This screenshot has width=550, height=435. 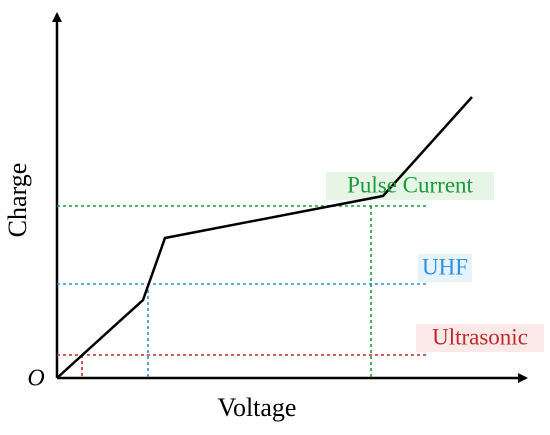 I want to click on y-axis-label: Charge, so click(x=17, y=200).